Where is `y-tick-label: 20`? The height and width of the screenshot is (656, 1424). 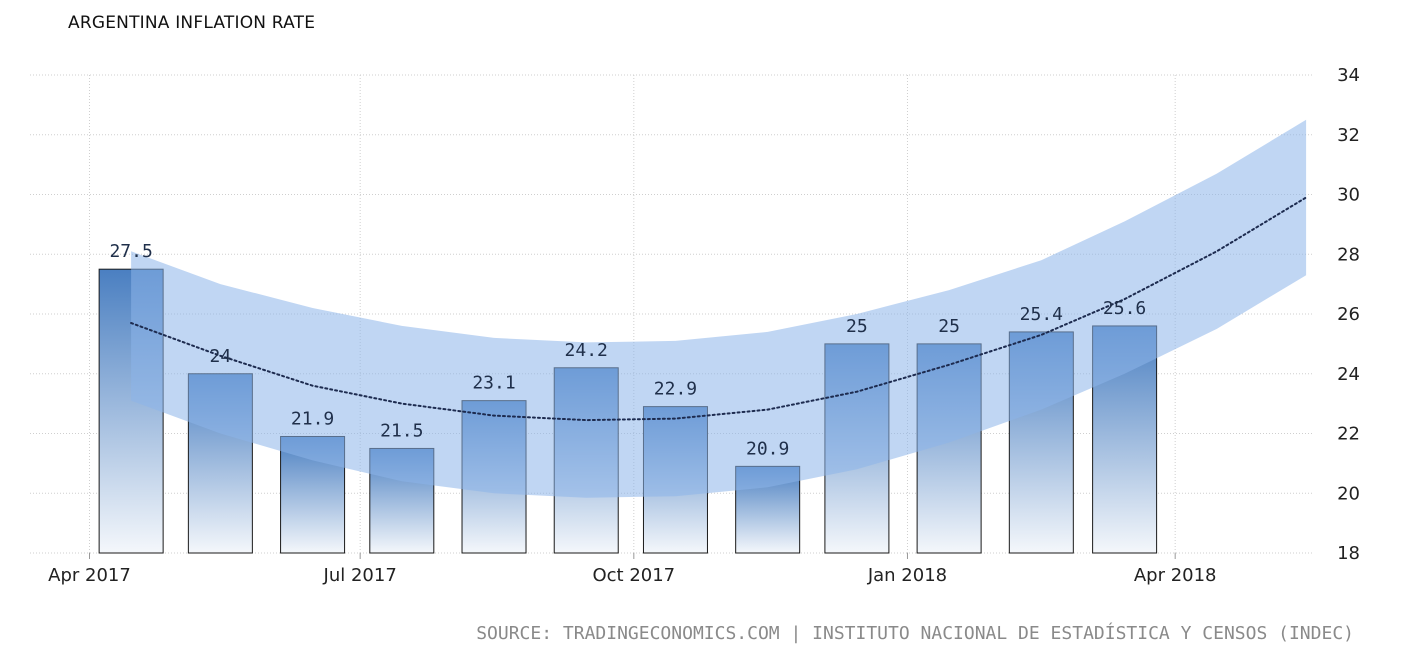 y-tick-label: 20 is located at coordinates (1348, 493).